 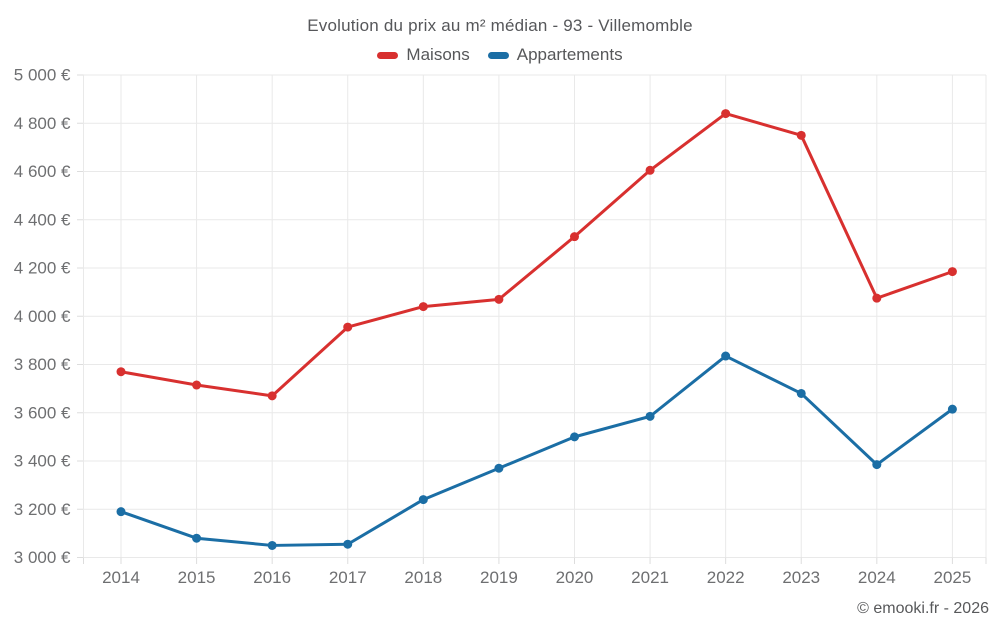 What do you see at coordinates (42, 461) in the screenshot?
I see `y-axis-label: 3 400 €` at bounding box center [42, 461].